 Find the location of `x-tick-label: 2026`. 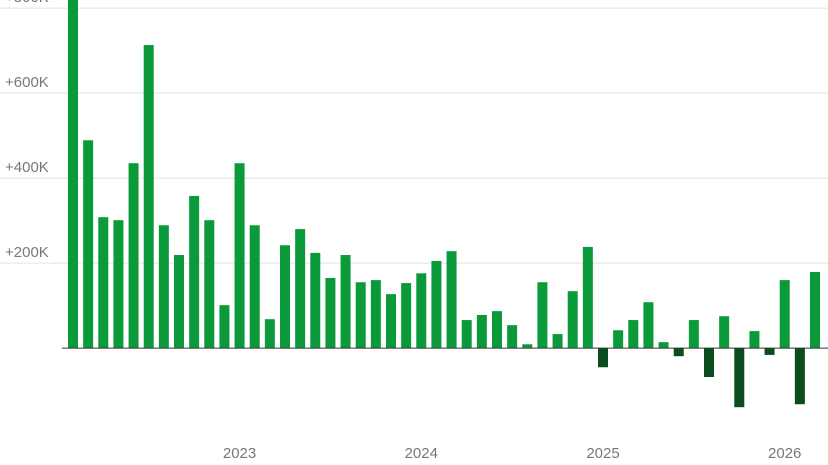

x-tick-label: 2026 is located at coordinates (784, 453).